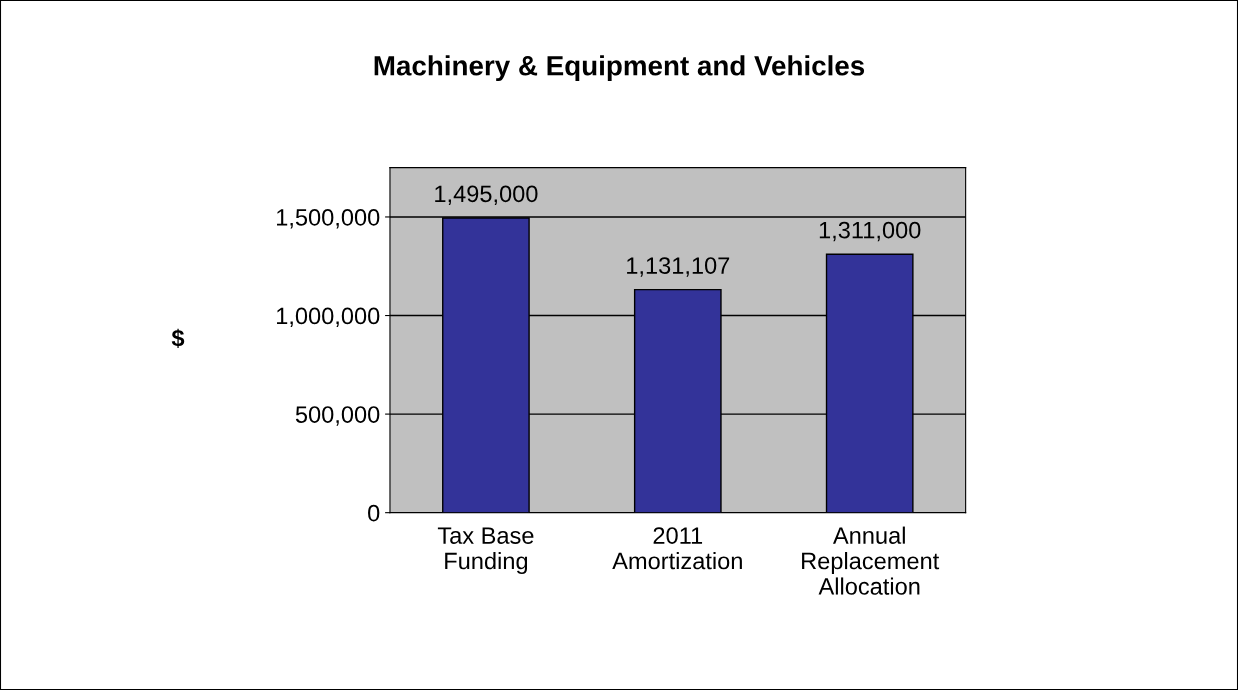  What do you see at coordinates (374, 513) in the screenshot?
I see `y-tick-label: 0` at bounding box center [374, 513].